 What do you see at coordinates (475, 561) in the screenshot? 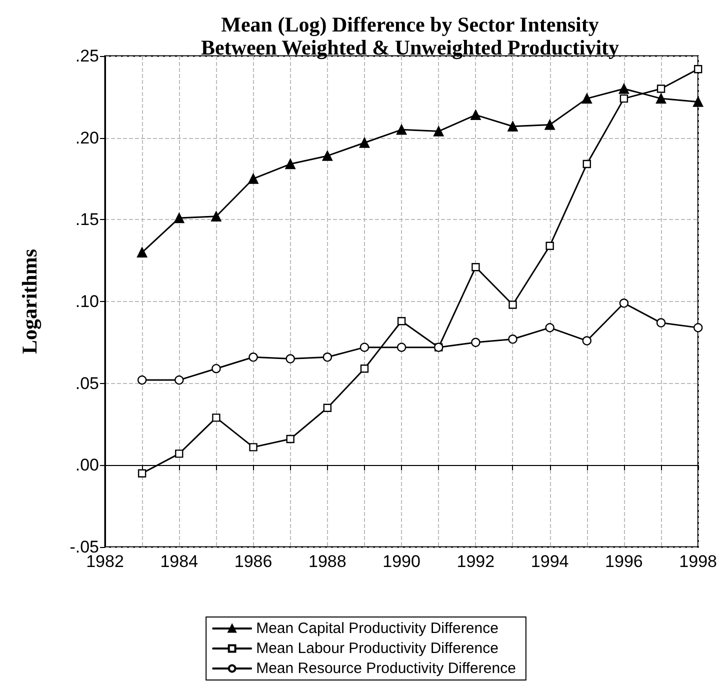
I see `x-tick-label: 1992` at bounding box center [475, 561].